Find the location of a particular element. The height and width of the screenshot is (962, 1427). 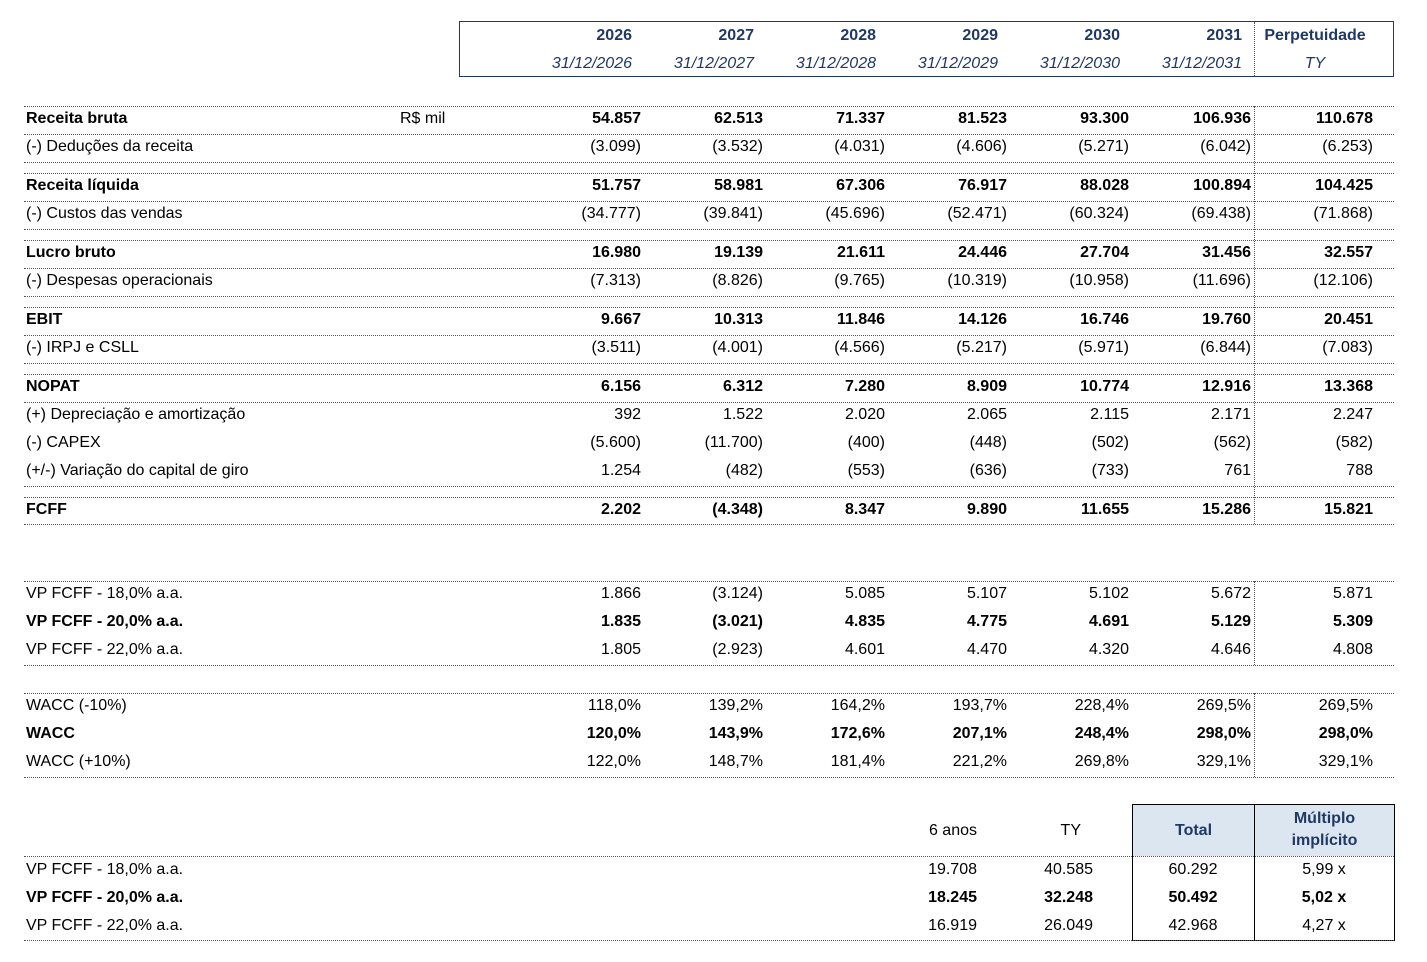

table-cell: 11.846 is located at coordinates (860, 319).